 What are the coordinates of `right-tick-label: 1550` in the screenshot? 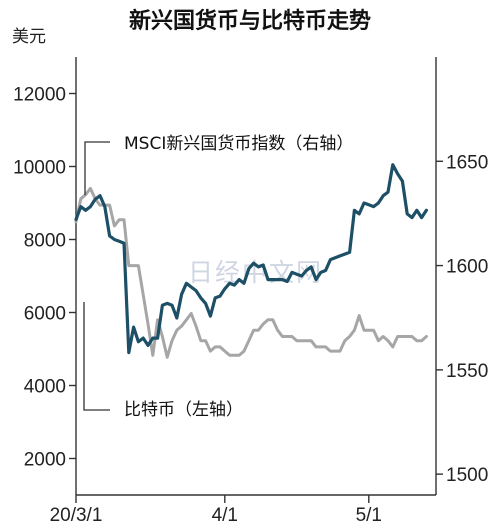 It's located at (467, 371).